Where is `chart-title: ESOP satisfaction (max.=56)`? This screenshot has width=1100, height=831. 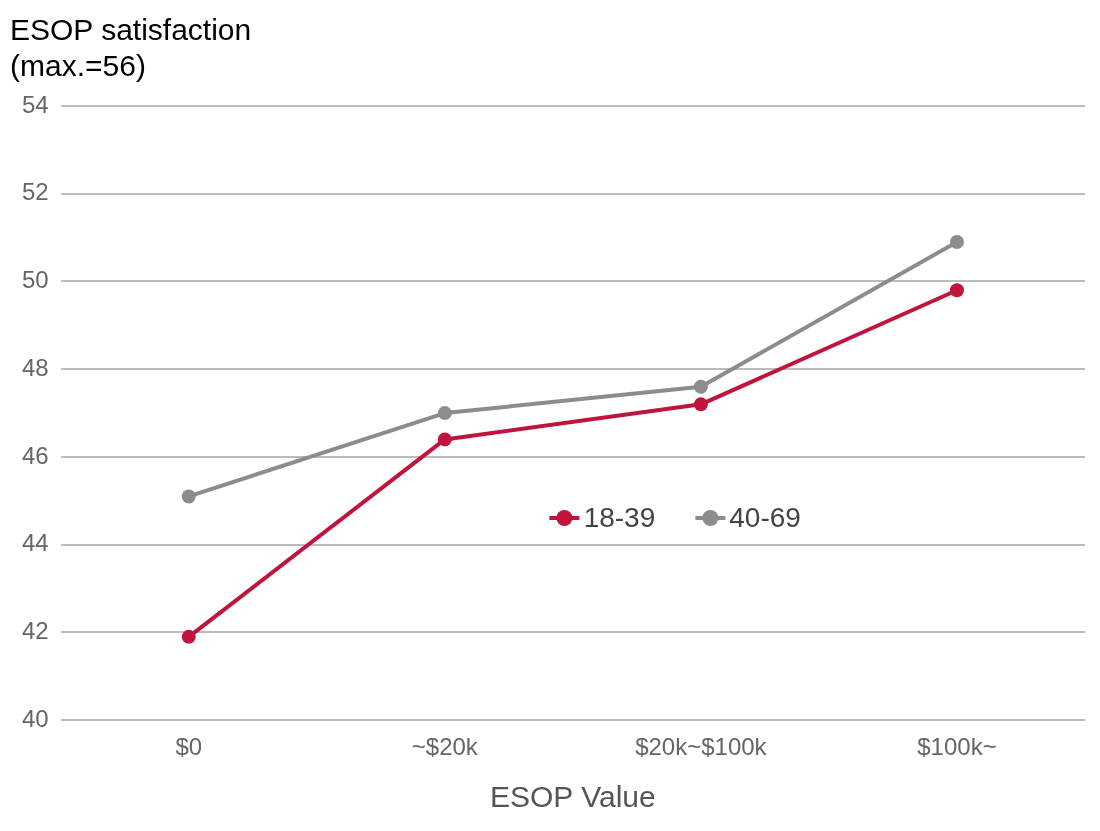 chart-title: ESOP satisfaction (max.=56) is located at coordinates (131, 48).